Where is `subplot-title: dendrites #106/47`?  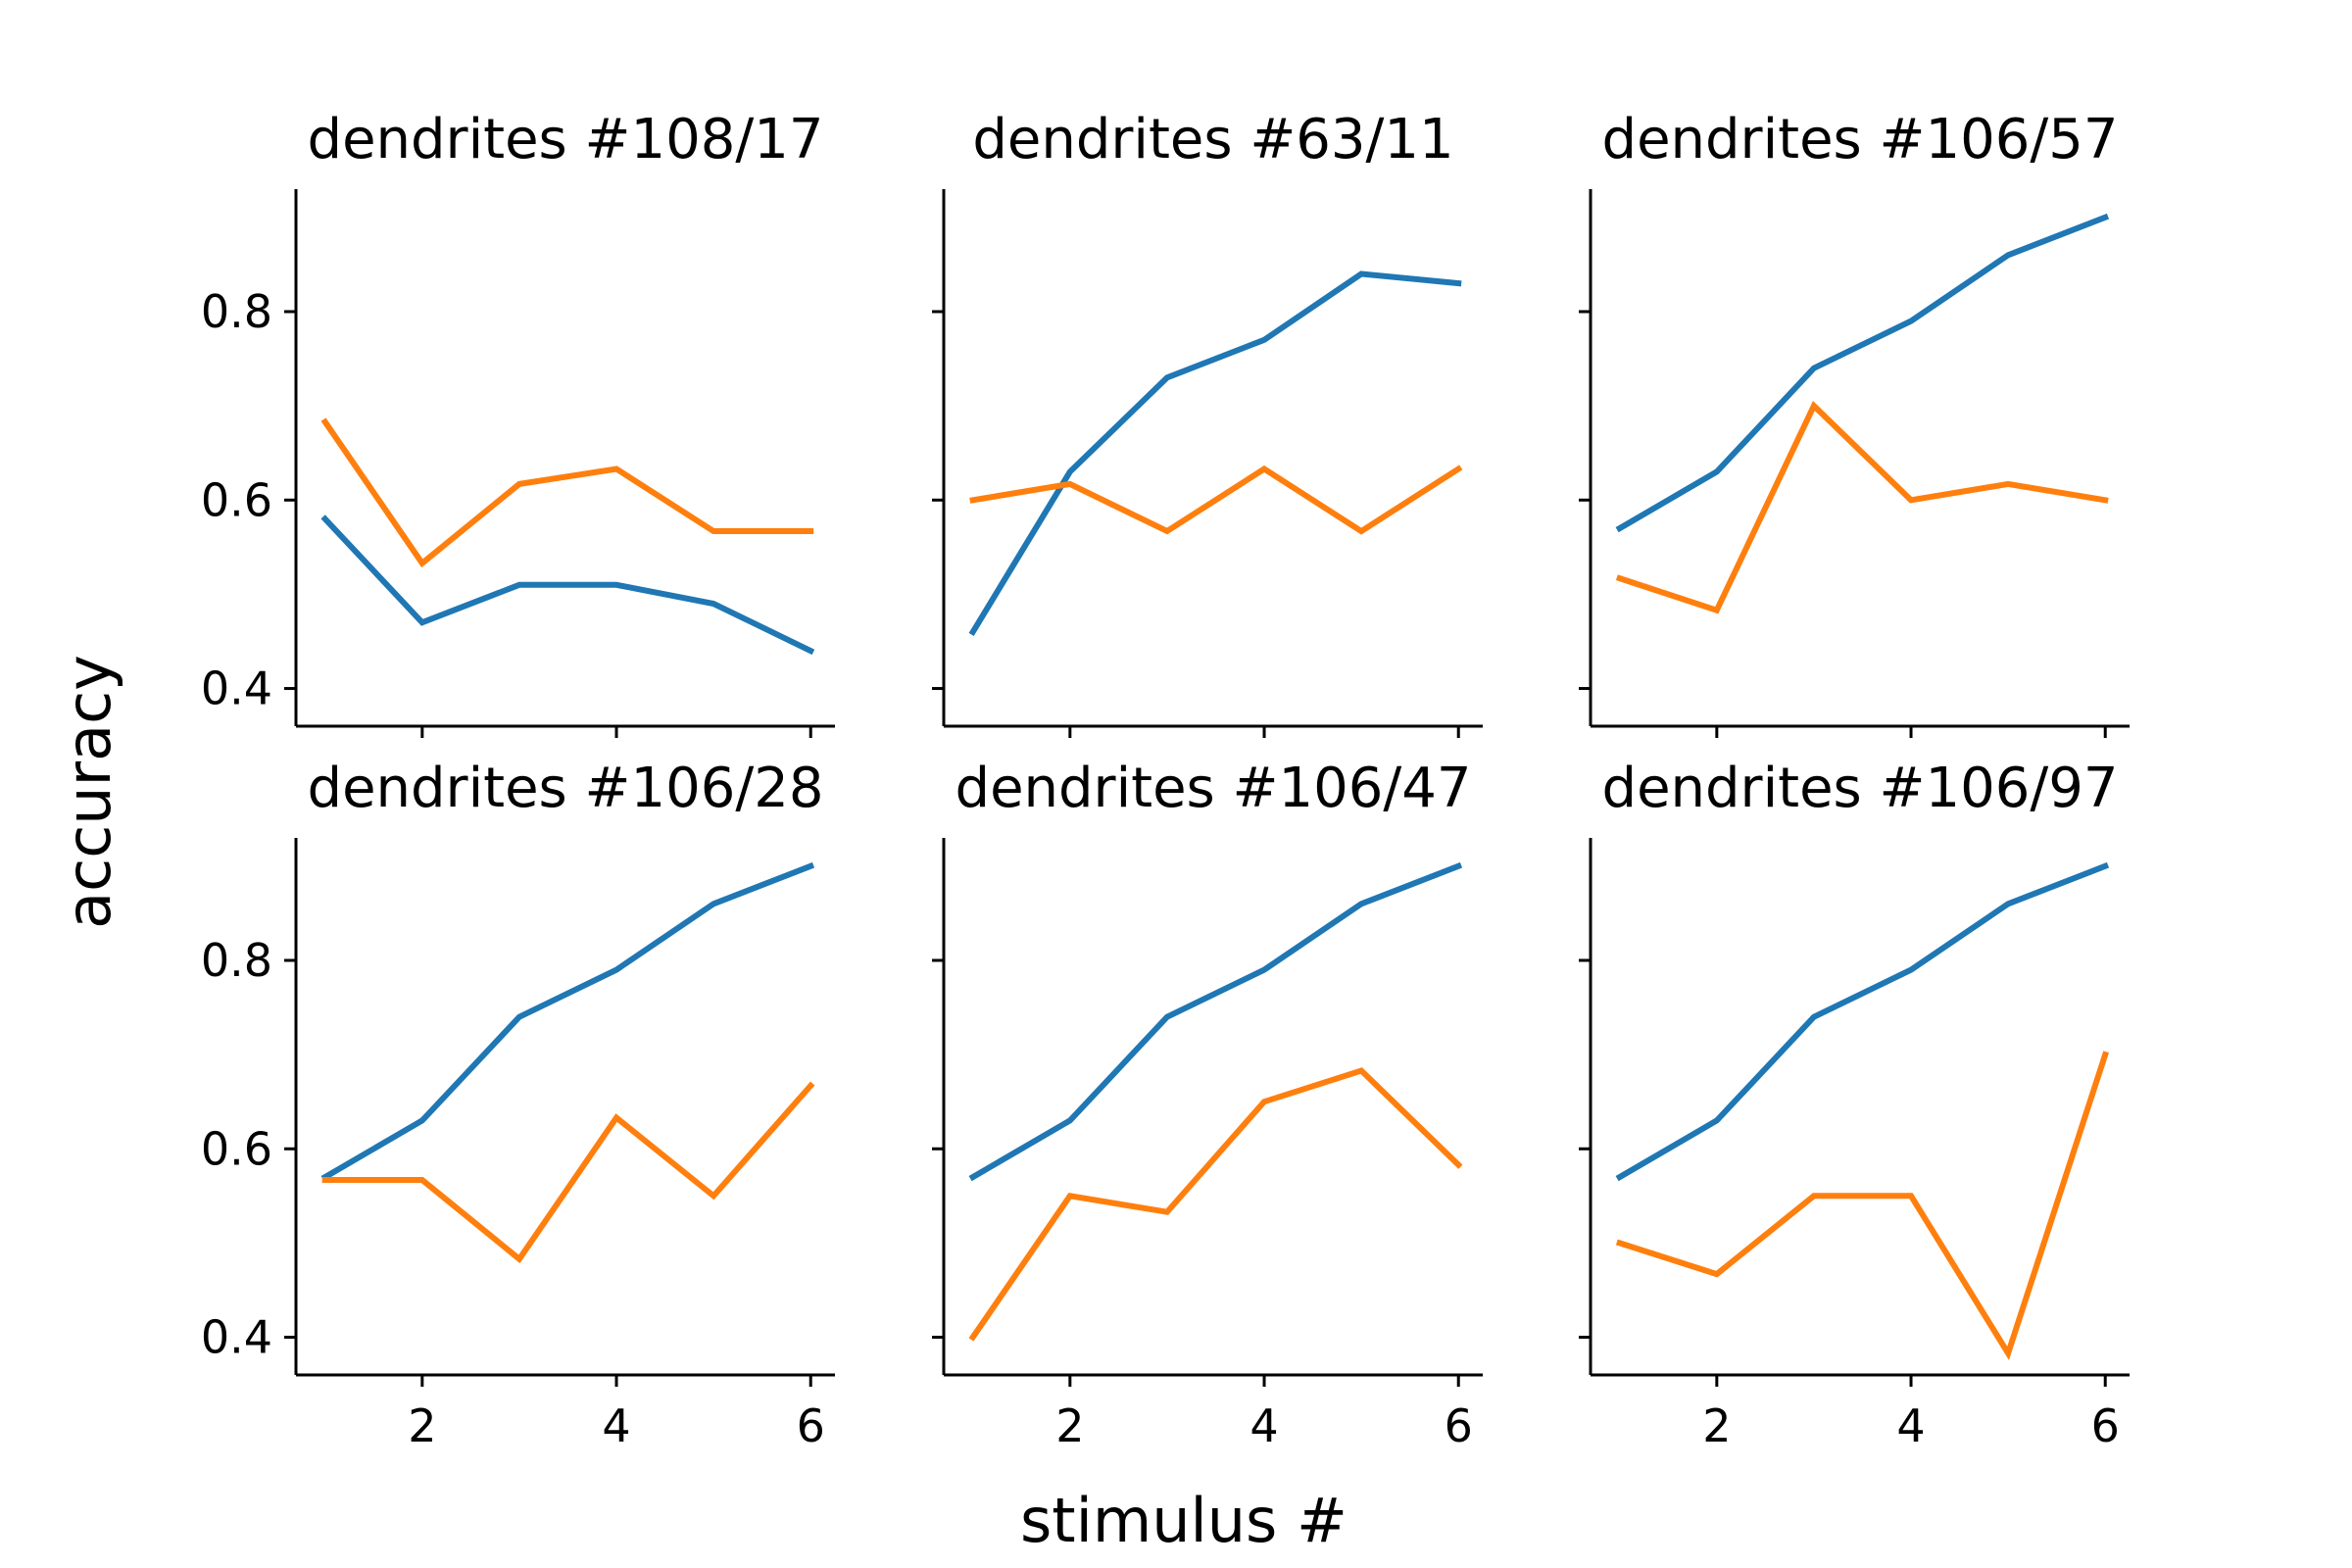
subplot-title: dendrites #106/47 is located at coordinates (1214, 788).